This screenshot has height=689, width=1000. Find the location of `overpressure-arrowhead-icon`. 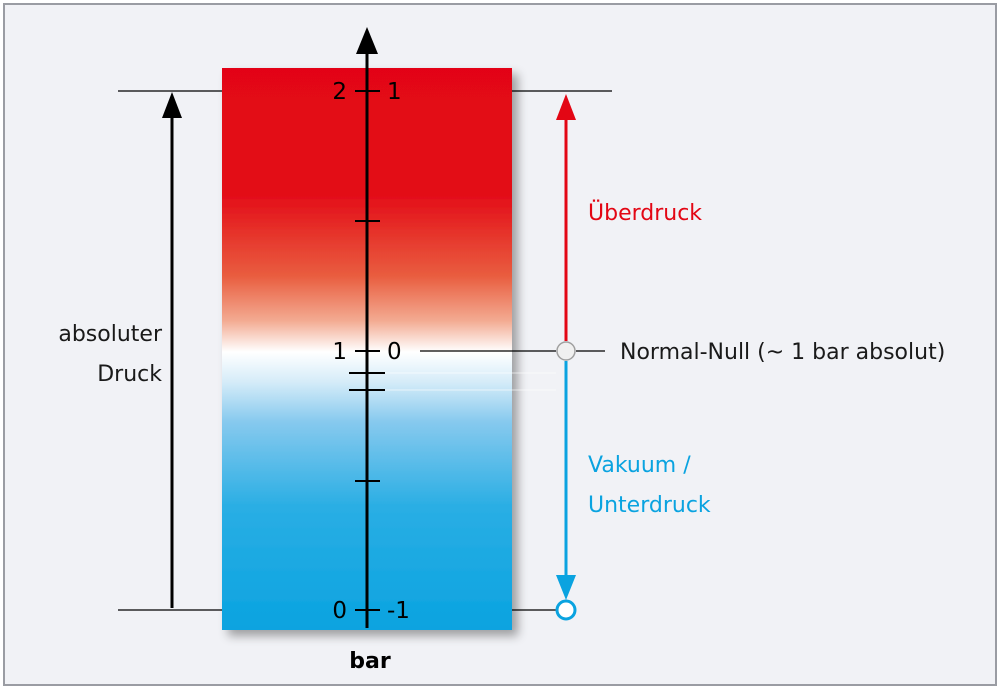

overpressure-arrowhead-icon is located at coordinates (566, 107).